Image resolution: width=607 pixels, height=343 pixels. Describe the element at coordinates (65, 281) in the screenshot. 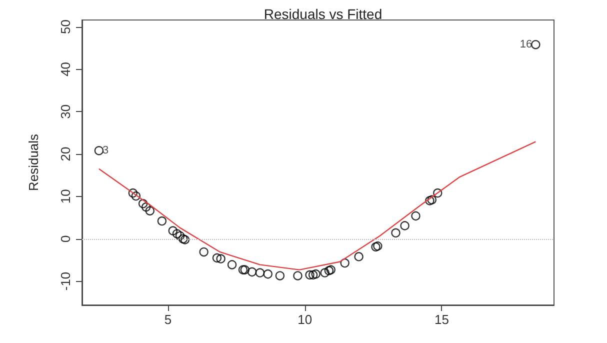

I see `y-tick-label: -10` at that location.